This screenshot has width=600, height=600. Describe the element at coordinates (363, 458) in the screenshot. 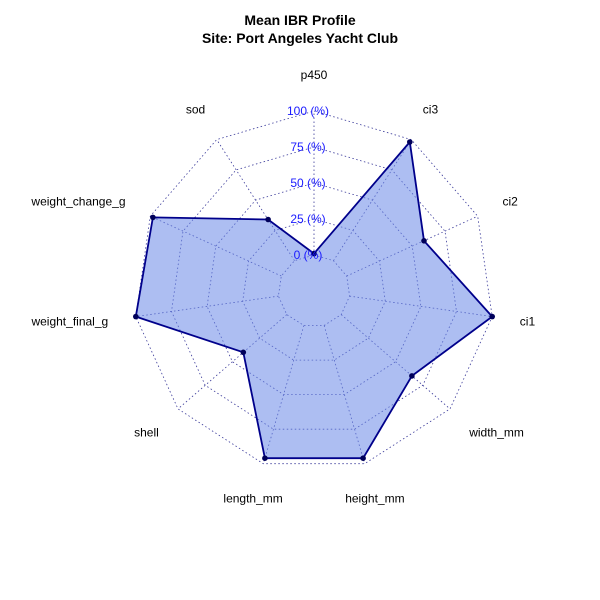

I see `data-point-height_mm` at that location.